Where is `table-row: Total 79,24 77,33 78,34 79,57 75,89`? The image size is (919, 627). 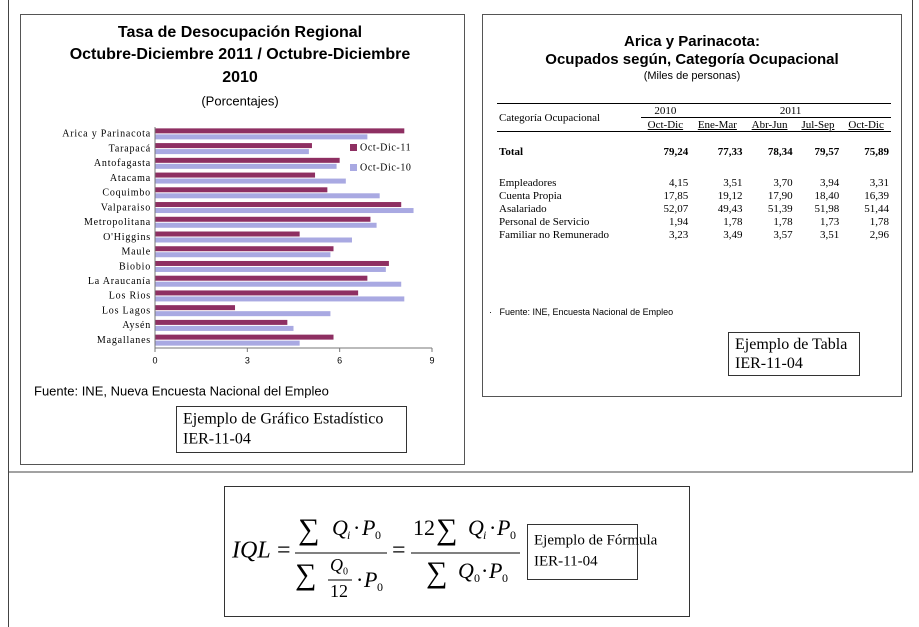
table-row: Total 79,24 77,33 78,34 79,57 75,89 is located at coordinates (694, 152).